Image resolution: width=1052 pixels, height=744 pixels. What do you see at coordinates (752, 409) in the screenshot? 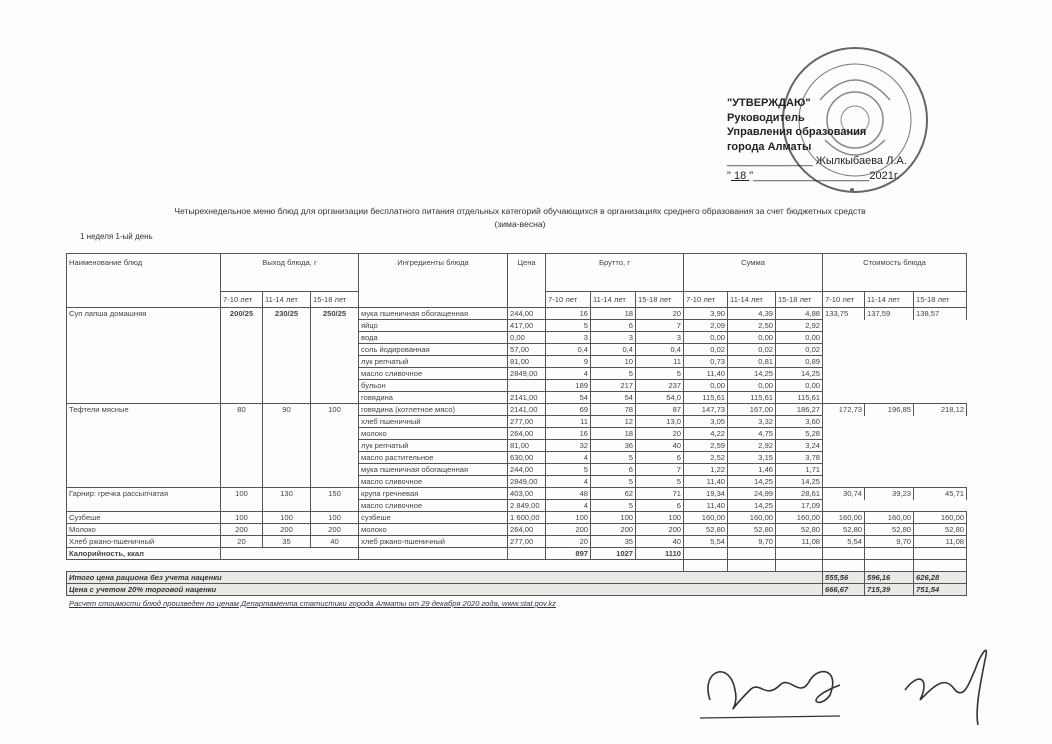
I see `sum-value: 167,00` at bounding box center [752, 409].